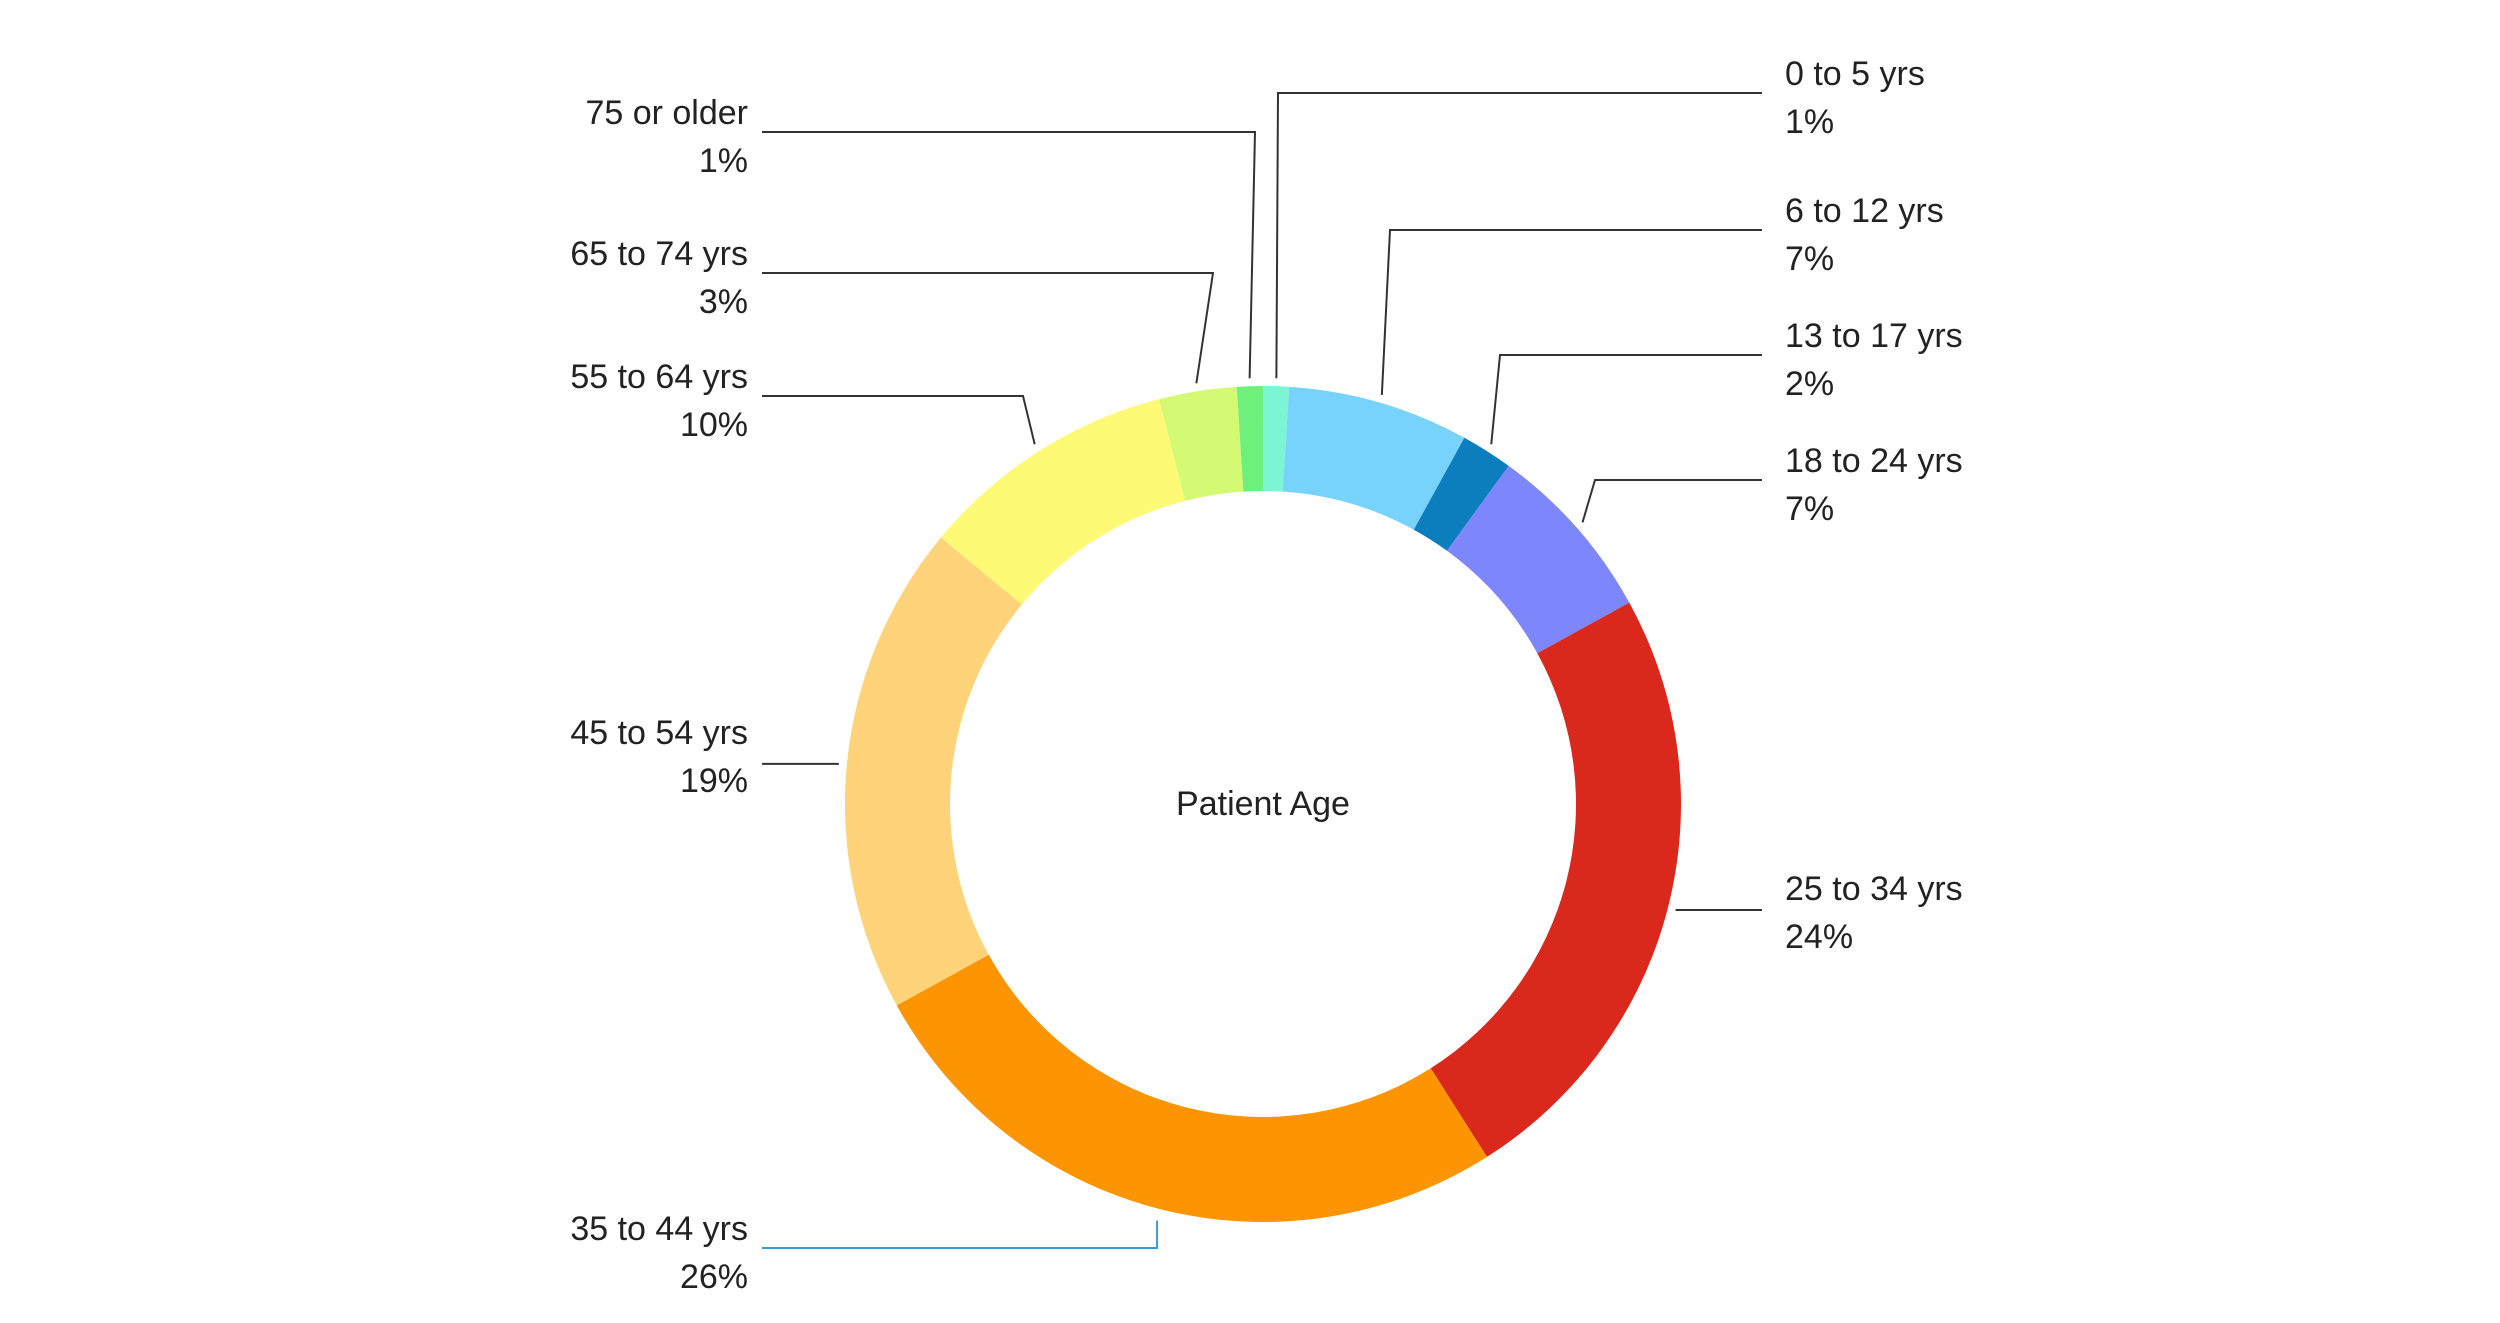 This screenshot has width=2500, height=1323. What do you see at coordinates (1538, 559) in the screenshot?
I see `slice-18-to-24-yrs` at bounding box center [1538, 559].